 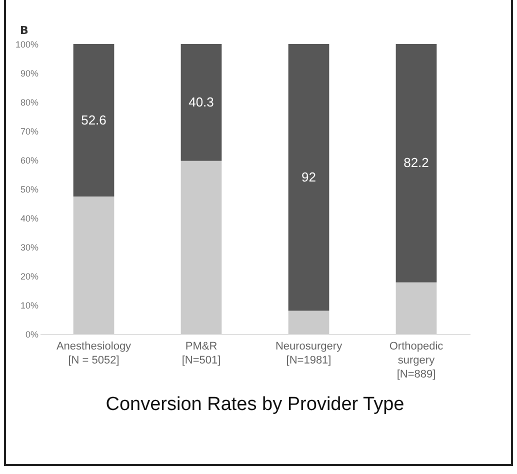 What do you see at coordinates (29, 189) in the screenshot?
I see `y-tick-label: 50%` at bounding box center [29, 189].